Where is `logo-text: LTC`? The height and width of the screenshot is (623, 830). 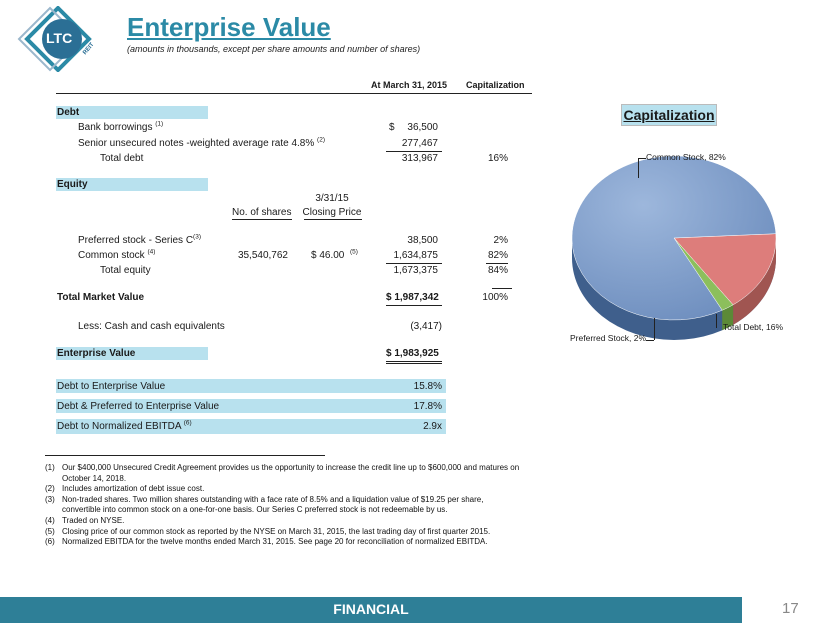
logo-text: LTC is located at coordinates (59, 38).